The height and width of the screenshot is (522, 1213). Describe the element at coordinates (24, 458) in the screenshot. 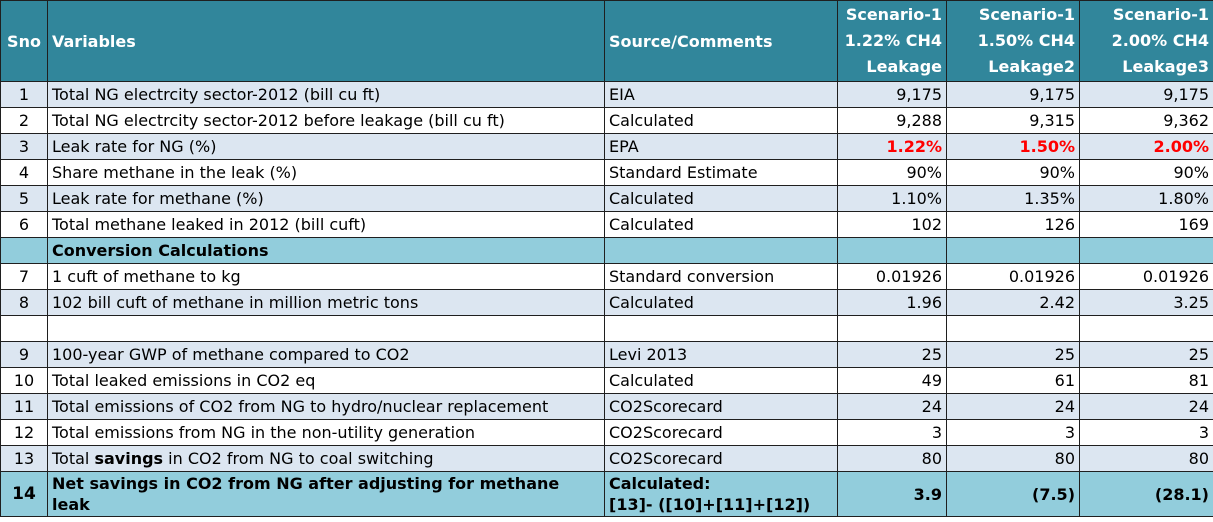

I see `row-sno: 13` at that location.